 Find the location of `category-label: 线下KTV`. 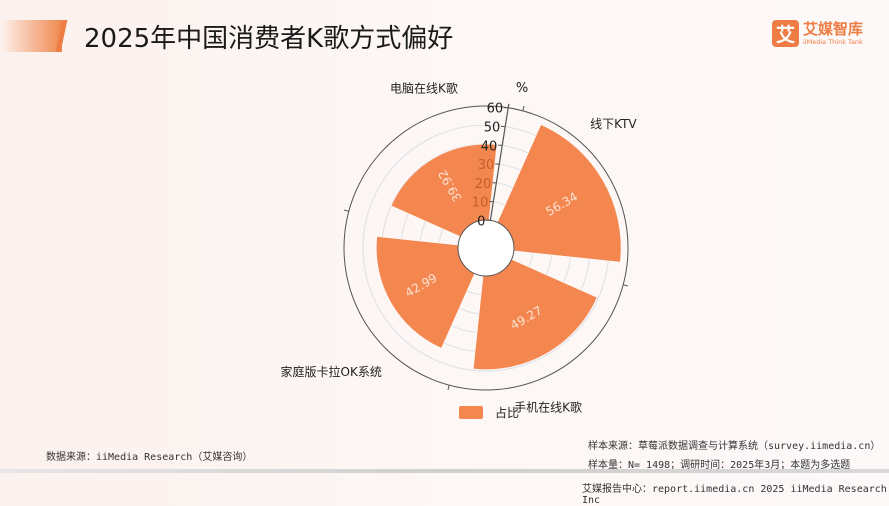

category-label: 线下KTV is located at coordinates (613, 124).